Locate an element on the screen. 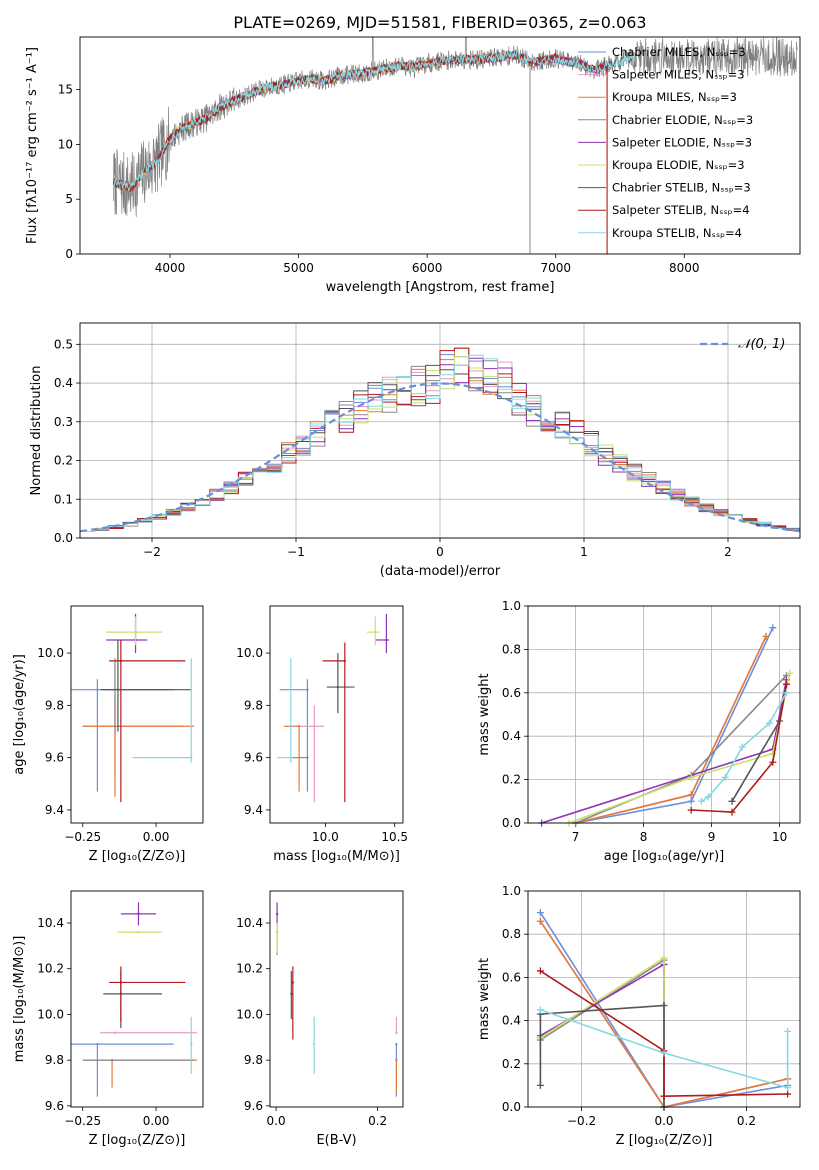 The width and height of the screenshot is (819, 1170). y-axis-label: mass [log₁₀(M/M⊙)] is located at coordinates (19, 999).